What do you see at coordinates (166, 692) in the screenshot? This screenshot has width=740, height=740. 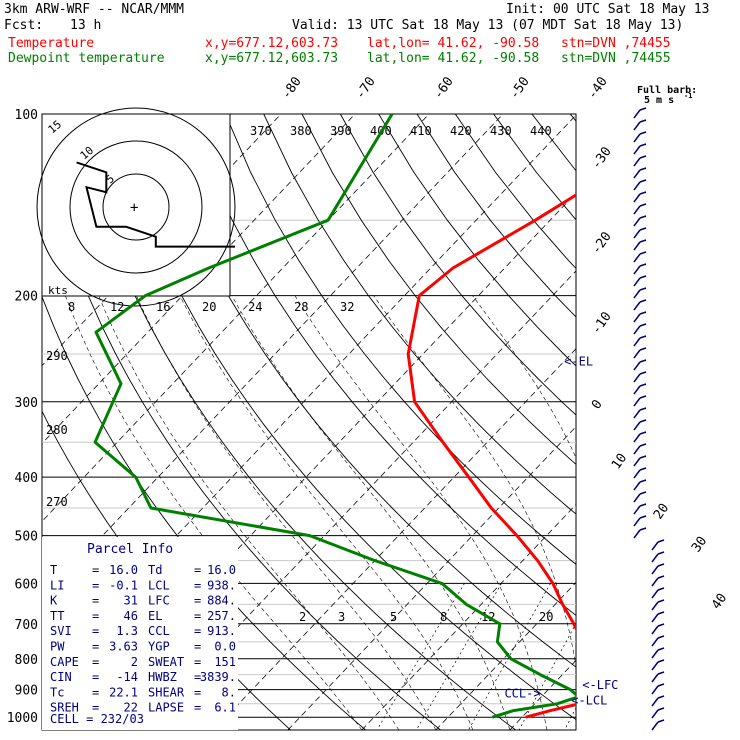 I see `parcel-key: SHEAR` at bounding box center [166, 692].